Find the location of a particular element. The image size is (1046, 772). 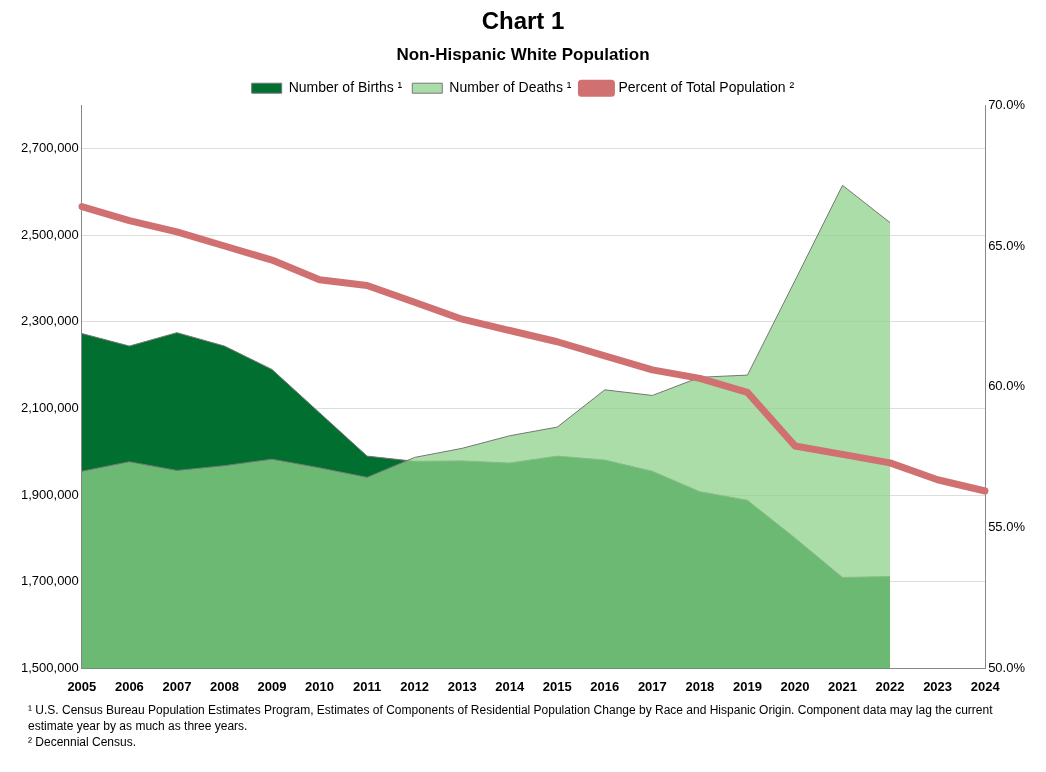

x-tick-label: 2015 is located at coordinates (557, 686).